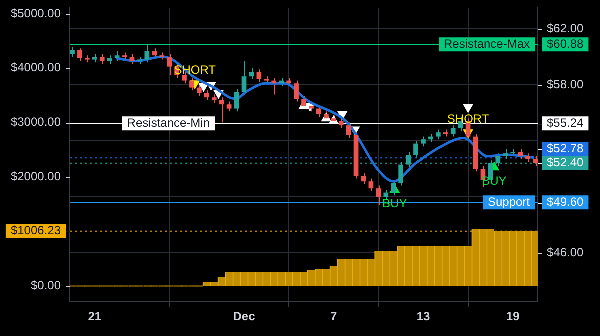 The image size is (600, 336). I want to click on ref-line-label: $52.78, so click(565, 149).